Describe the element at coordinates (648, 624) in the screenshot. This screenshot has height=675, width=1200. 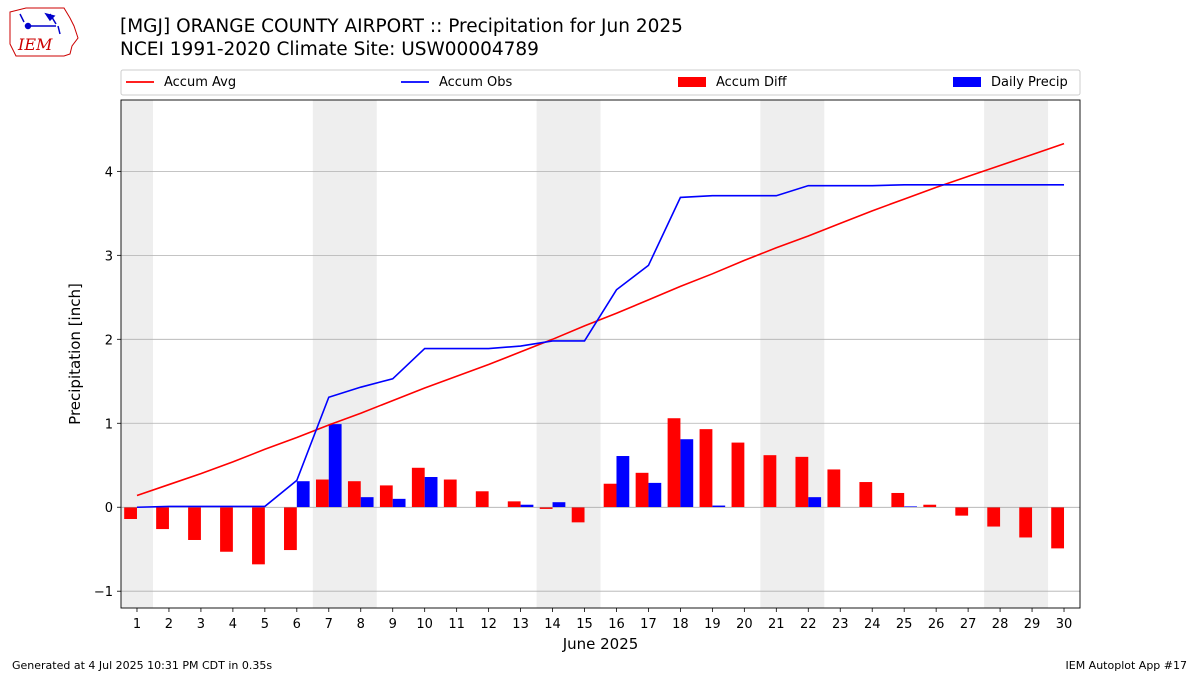
I see `x-tick-label: 17` at that location.